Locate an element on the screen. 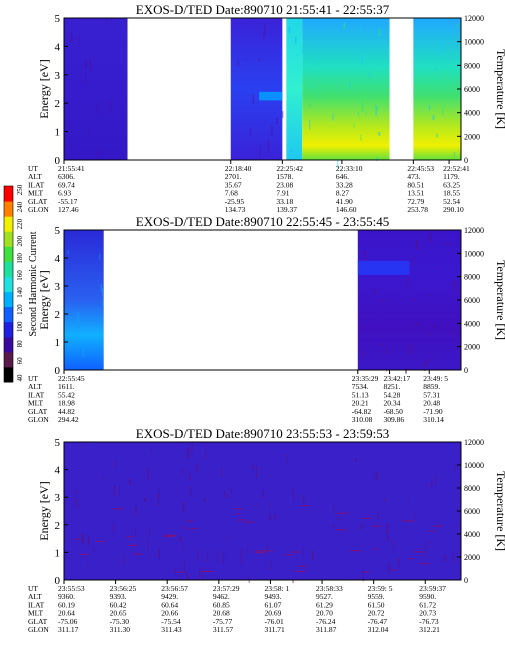 This screenshot has width=505, height=654. panel-3-ephem-7-ut: 23:59: 5 is located at coordinates (380, 588).